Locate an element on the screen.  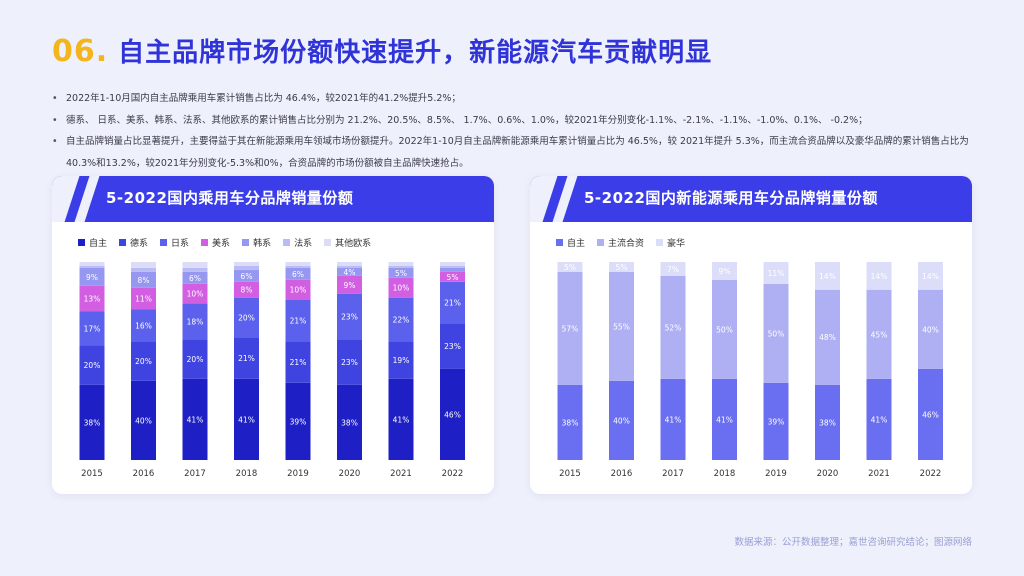
data-label: 55% is located at coordinates (621, 326).